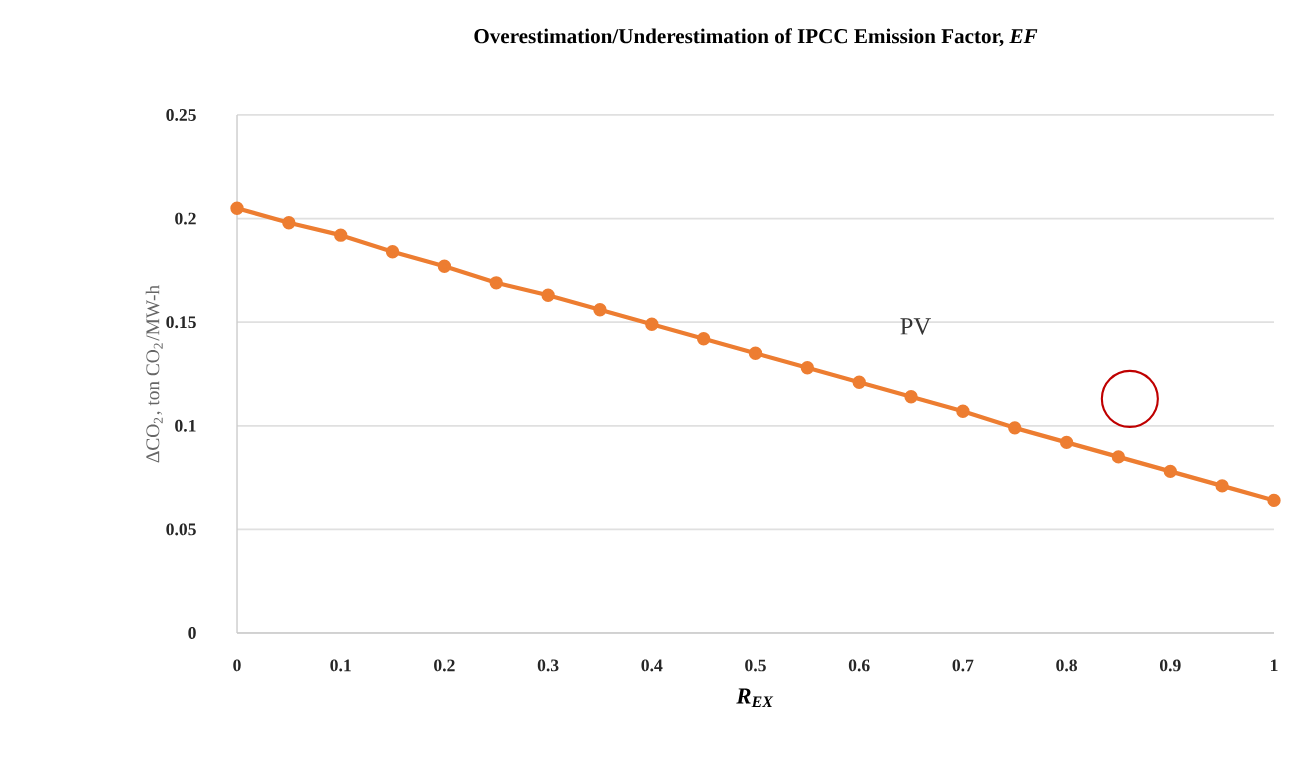 This screenshot has width=1304, height=782. I want to click on text: PV, so click(915, 326).